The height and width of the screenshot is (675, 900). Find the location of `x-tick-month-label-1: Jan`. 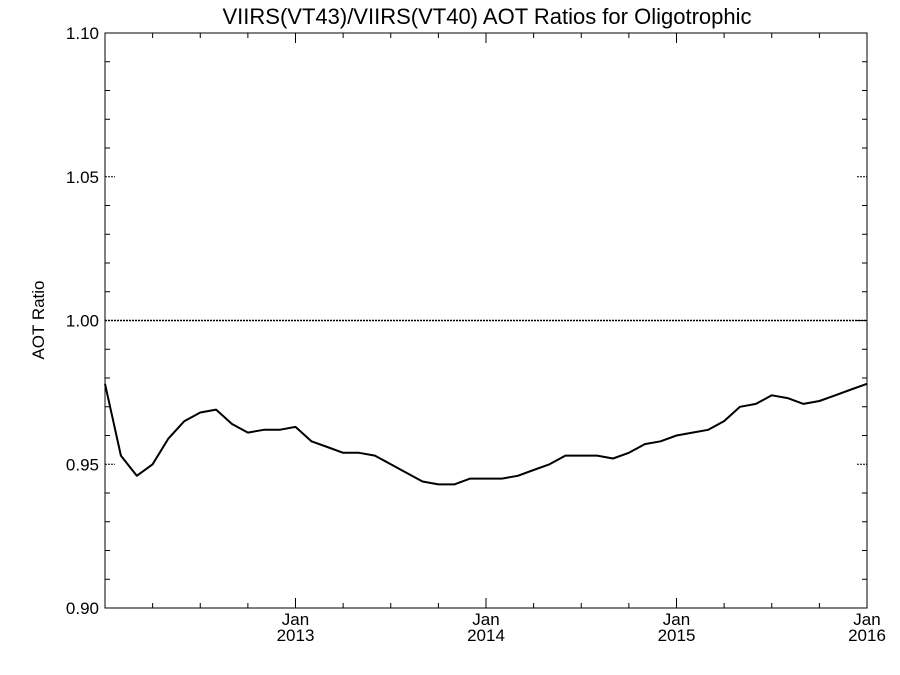

x-tick-month-label-1: Jan is located at coordinates (485, 619).